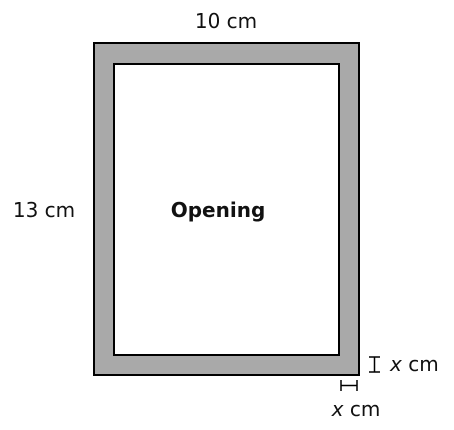 This screenshot has height=430, width=454. Describe the element at coordinates (349, 385) in the screenshot. I see `horizontal-width-marker` at that location.